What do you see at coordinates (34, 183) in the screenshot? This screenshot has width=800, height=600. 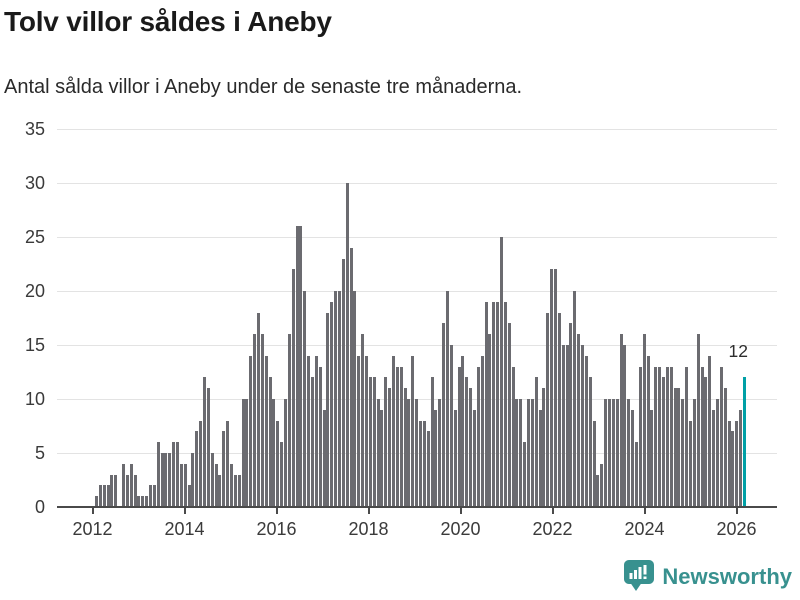 I see `y-axis-label: 30` at bounding box center [34, 183].